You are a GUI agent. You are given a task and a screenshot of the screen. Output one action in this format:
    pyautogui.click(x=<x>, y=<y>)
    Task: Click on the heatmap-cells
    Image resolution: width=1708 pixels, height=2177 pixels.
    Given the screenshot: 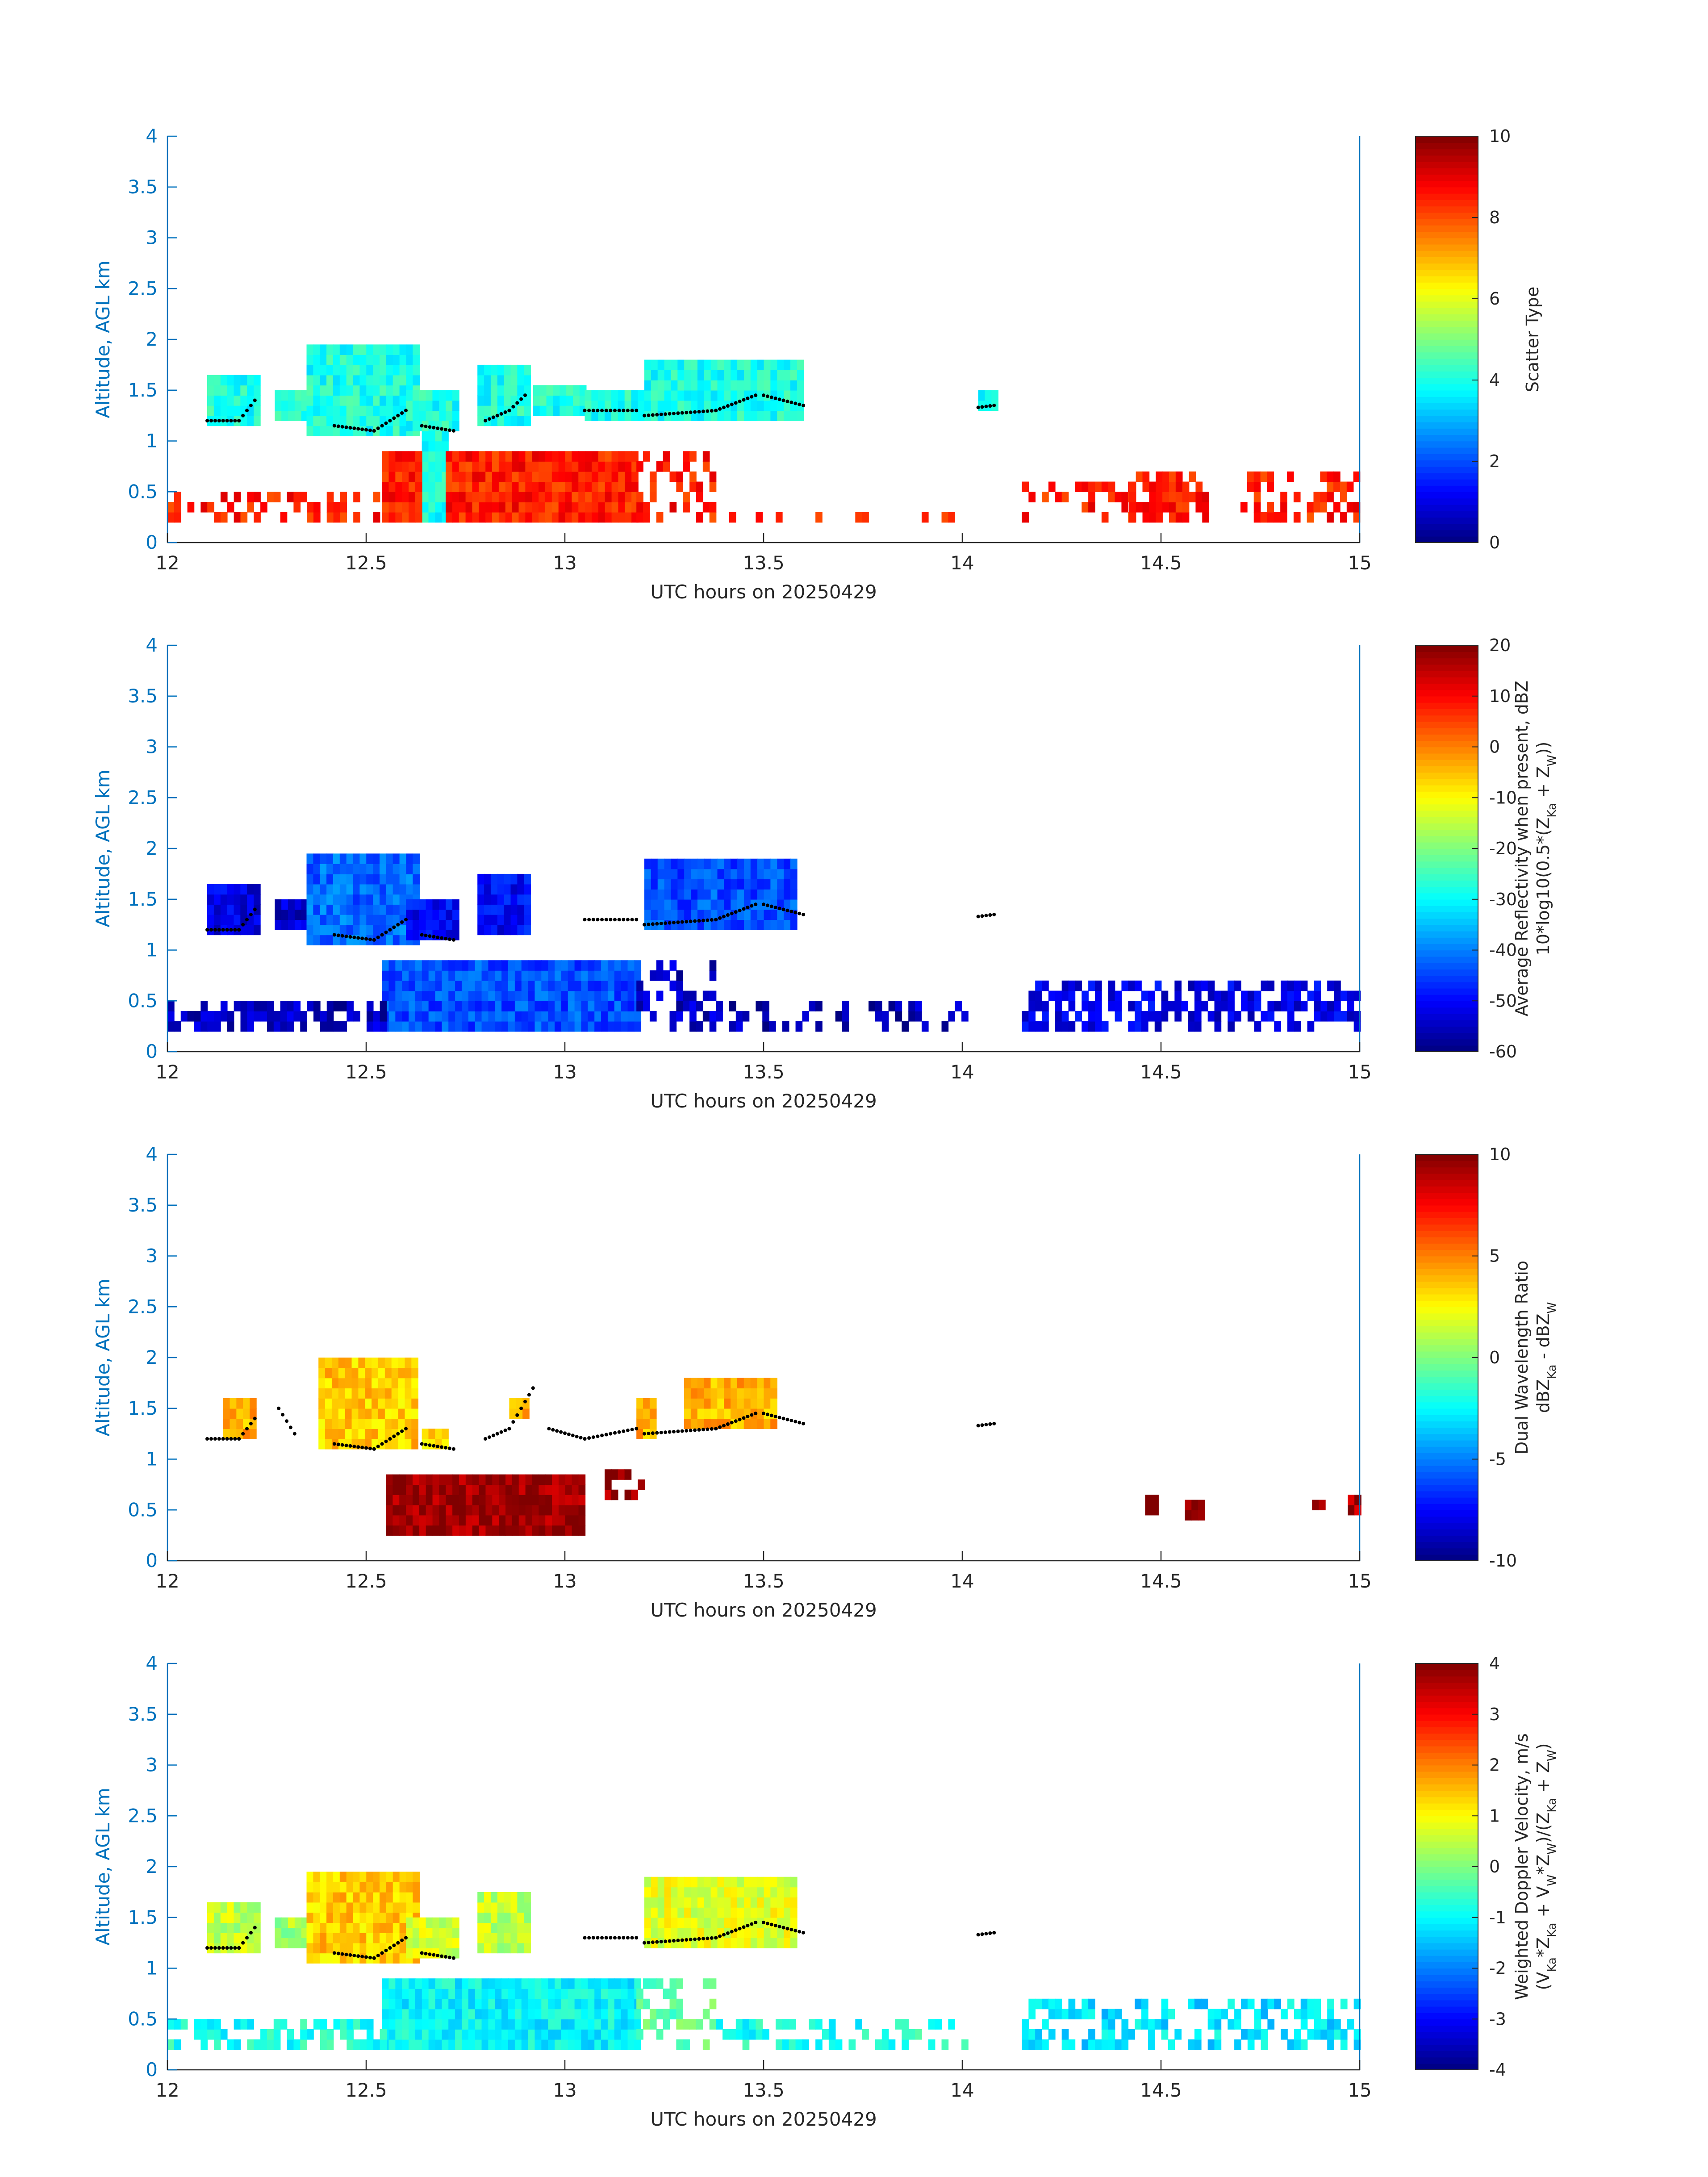 What is the action you would take?
    pyautogui.click(x=764, y=1961)
    